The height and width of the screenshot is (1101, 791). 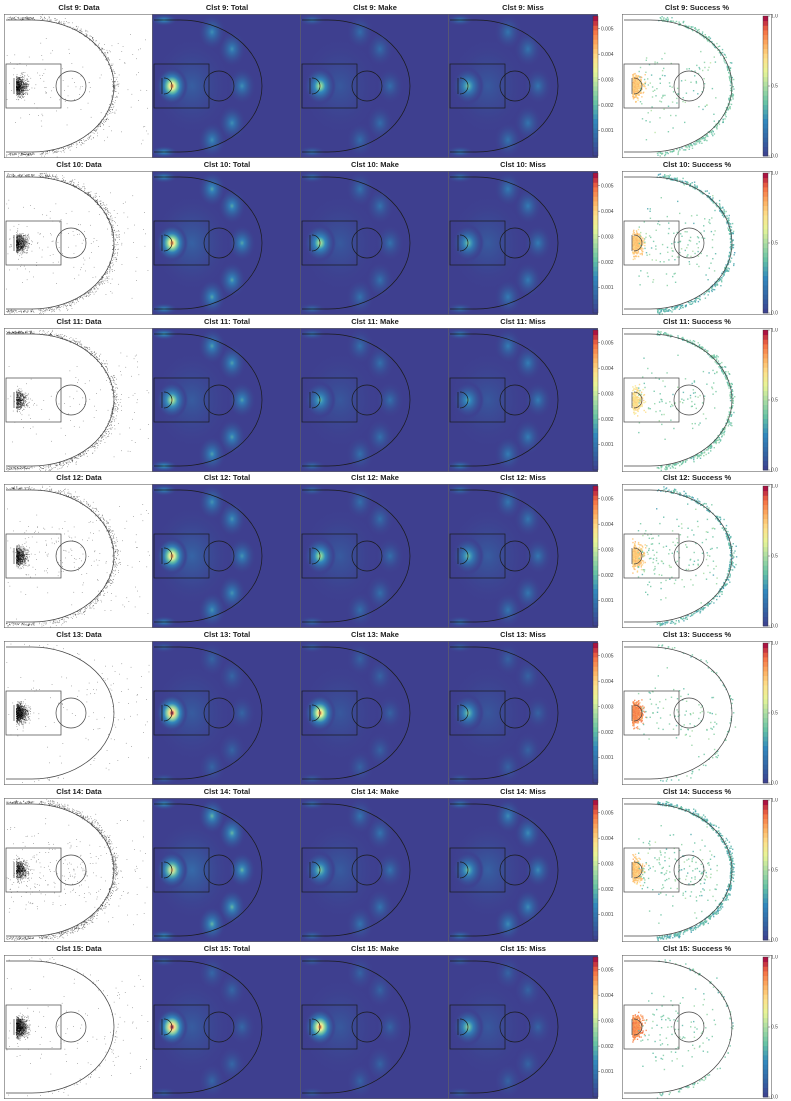 I want to click on colorbar-tick-label: 0.003, so click(x=607, y=394).